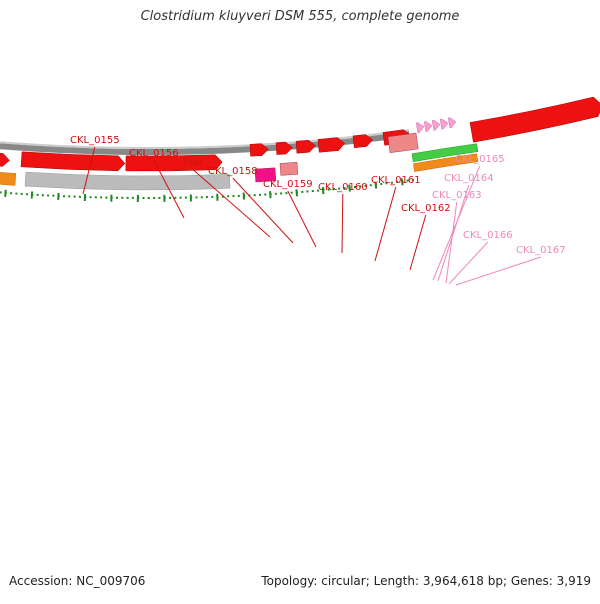 Image resolution: width=600 pixels, height=604 pixels. I want to click on genome-backbone, so click(204, 141).